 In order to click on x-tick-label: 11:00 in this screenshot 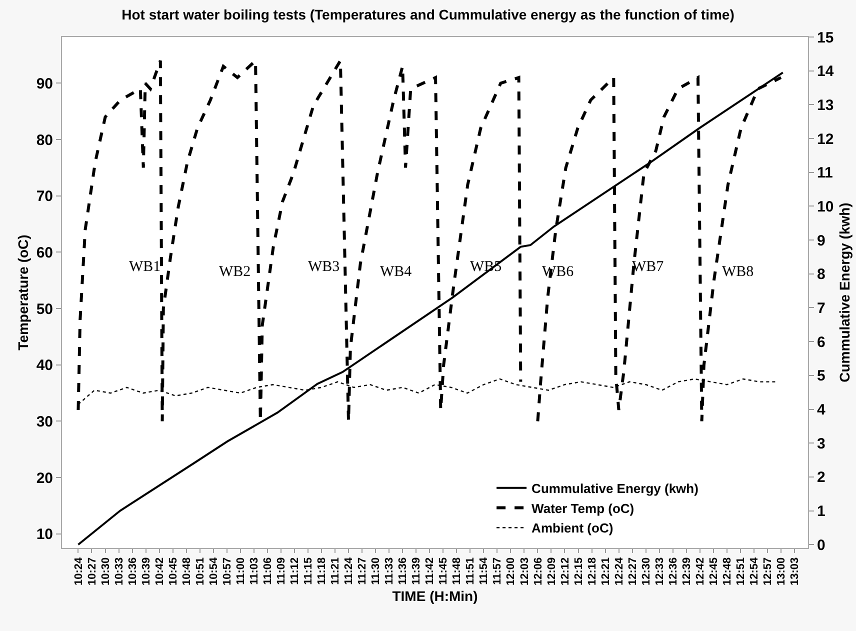, I will do `click(240, 571)`.